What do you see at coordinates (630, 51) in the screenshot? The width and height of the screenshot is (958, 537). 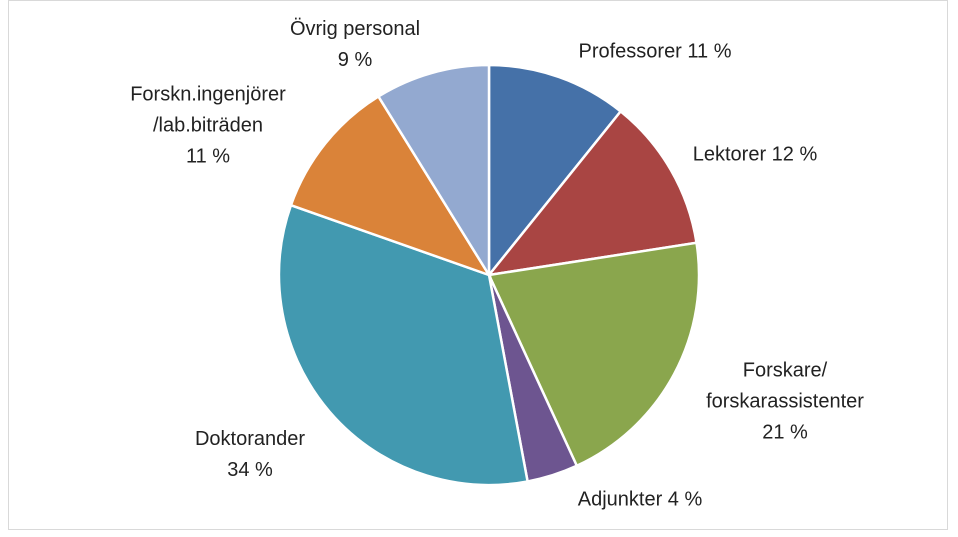 I see `category-name: Professorer` at bounding box center [630, 51].